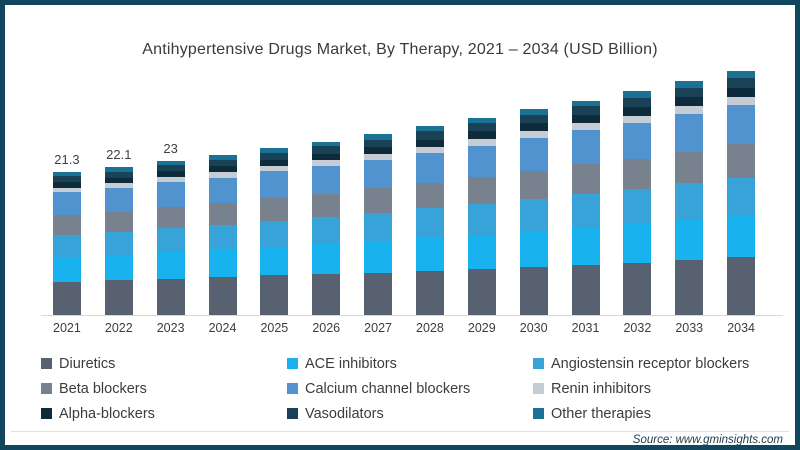  Describe the element at coordinates (601, 413) in the screenshot. I see `legend-label: Other therapies` at that location.